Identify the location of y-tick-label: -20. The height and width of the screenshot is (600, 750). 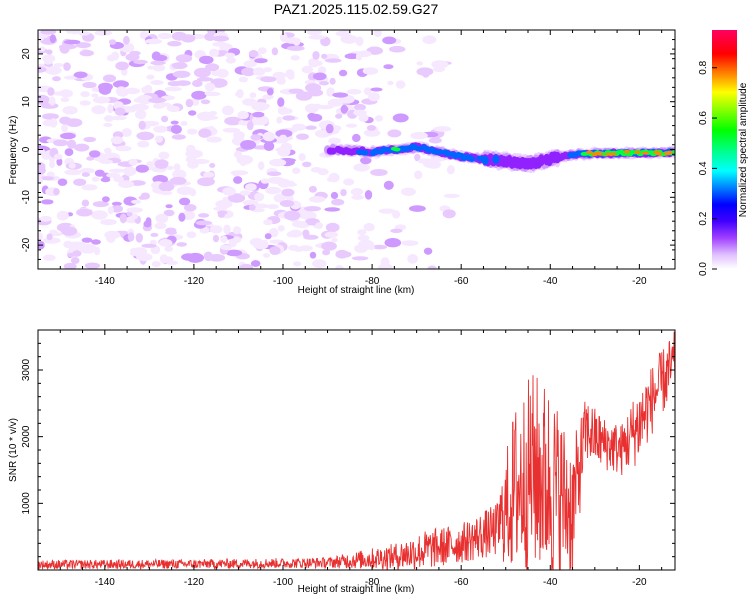
(26, 244).